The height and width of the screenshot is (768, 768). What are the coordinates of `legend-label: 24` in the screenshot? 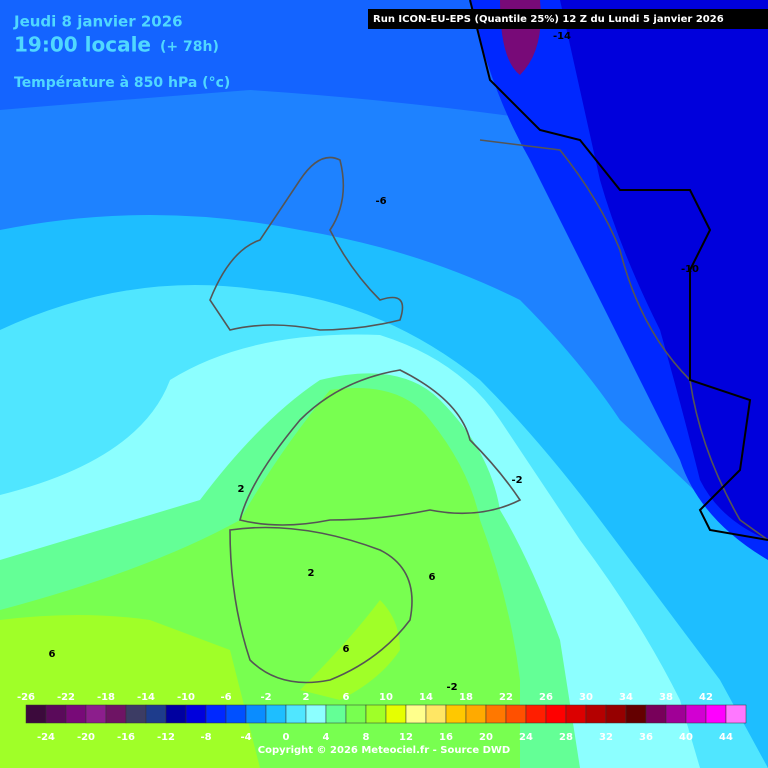 It's located at (526, 737).